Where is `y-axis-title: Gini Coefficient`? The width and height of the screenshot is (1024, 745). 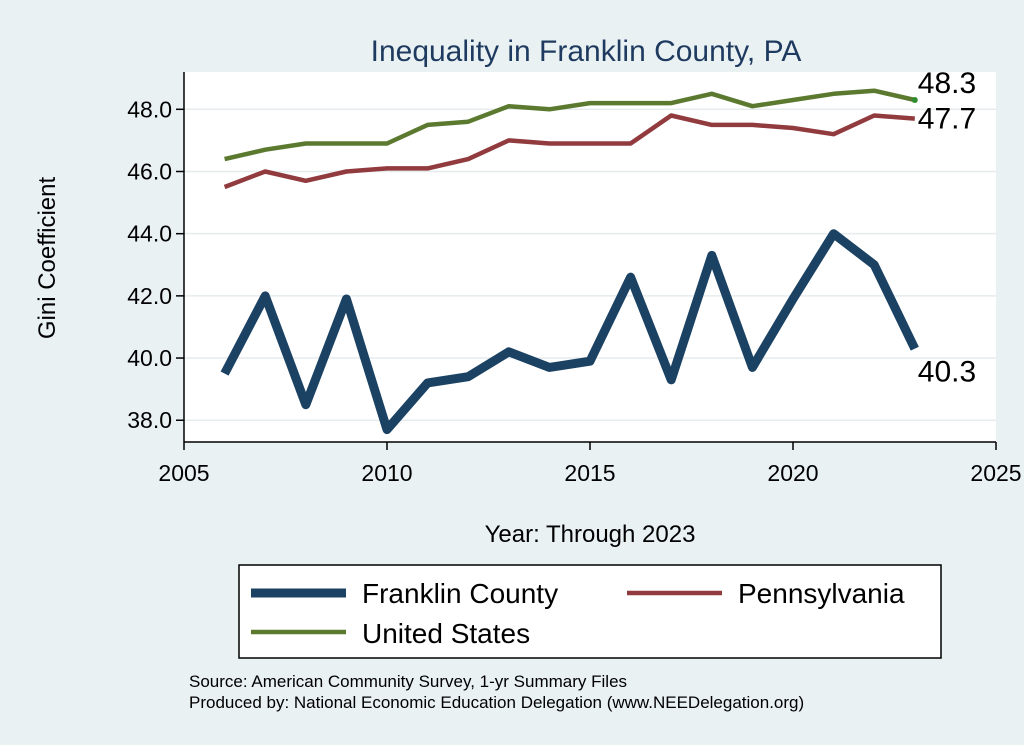 y-axis-title: Gini Coefficient is located at coordinates (47, 258).